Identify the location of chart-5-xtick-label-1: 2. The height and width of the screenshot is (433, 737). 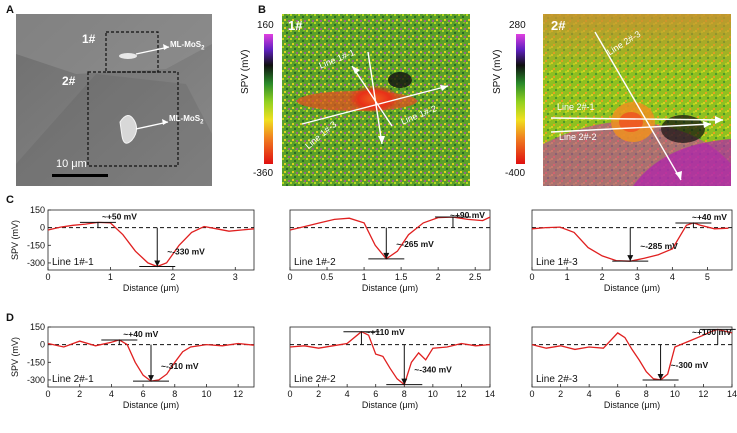
(318, 394).